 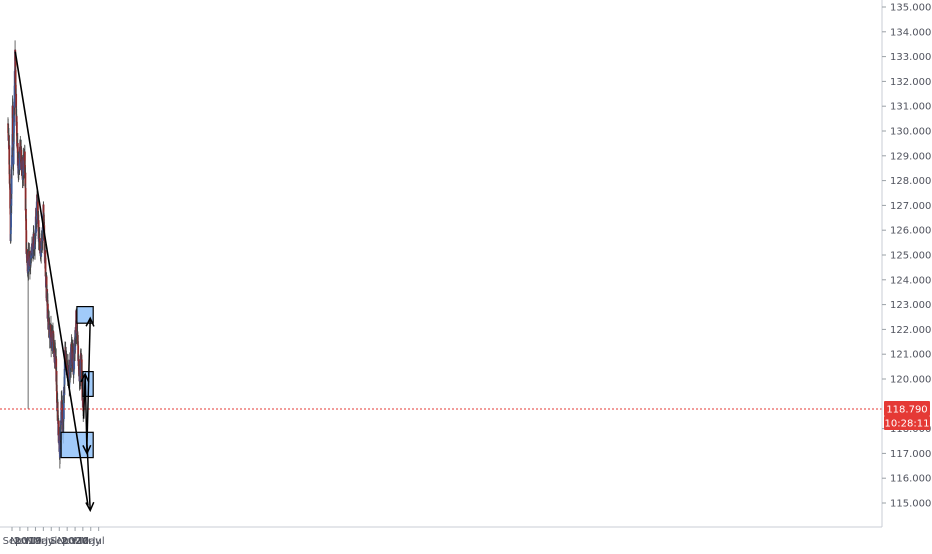 I want to click on countdown-label: 10:28:11, so click(x=907, y=424).